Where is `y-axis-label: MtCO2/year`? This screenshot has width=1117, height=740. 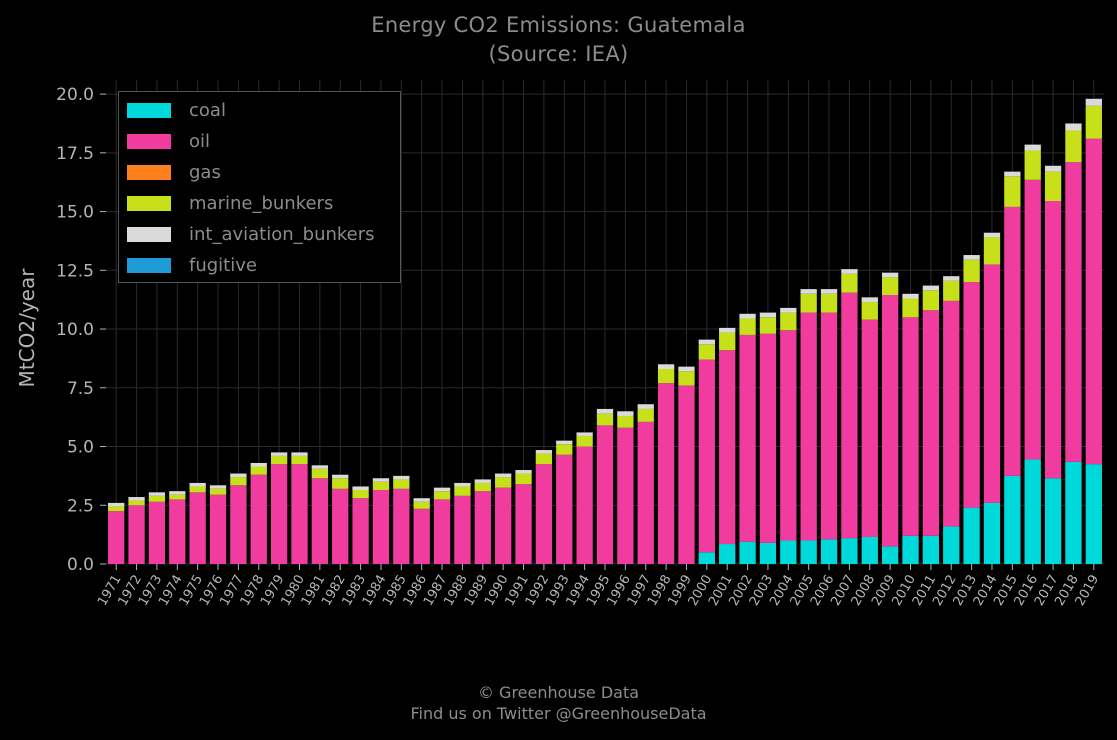 y-axis-label: MtCO2/year is located at coordinates (27, 328).